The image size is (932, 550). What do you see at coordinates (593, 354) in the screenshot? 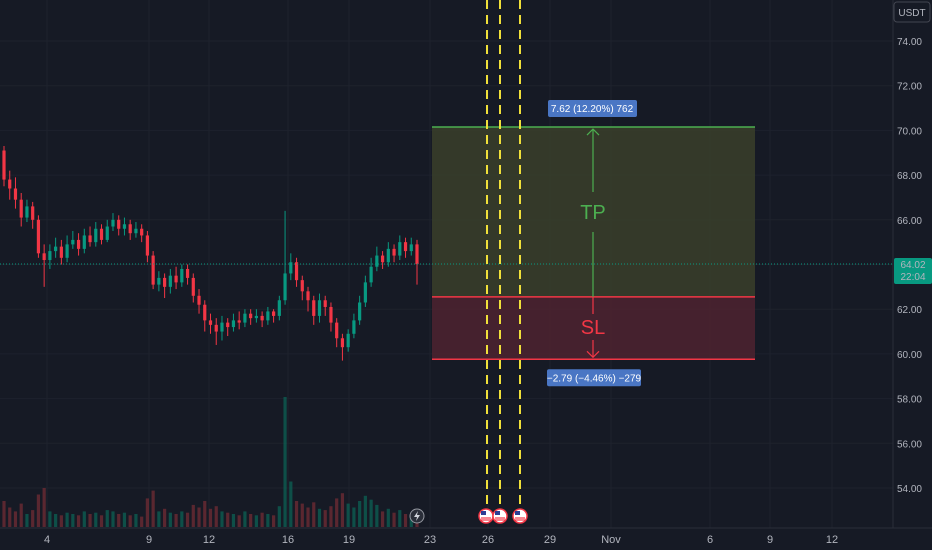
I see `sl-arrow-head-icon` at bounding box center [593, 354].